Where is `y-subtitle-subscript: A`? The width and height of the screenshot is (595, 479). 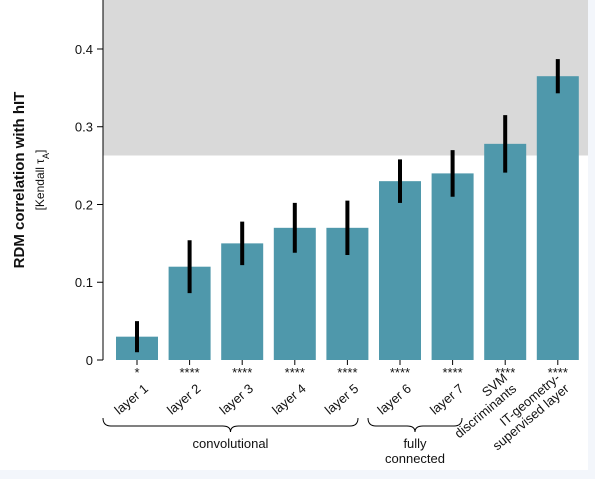 y-subtitle-subscript: A is located at coordinates (46, 156).